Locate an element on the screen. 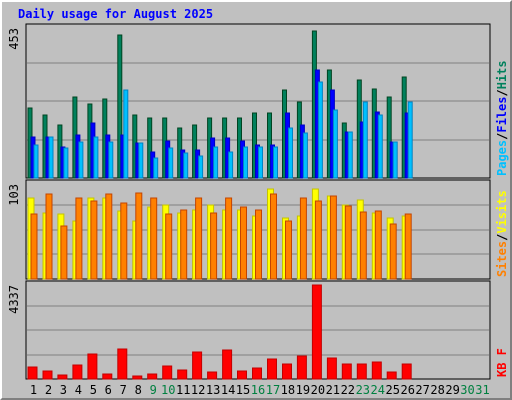  day-label-12: 12 is located at coordinates (198, 390).